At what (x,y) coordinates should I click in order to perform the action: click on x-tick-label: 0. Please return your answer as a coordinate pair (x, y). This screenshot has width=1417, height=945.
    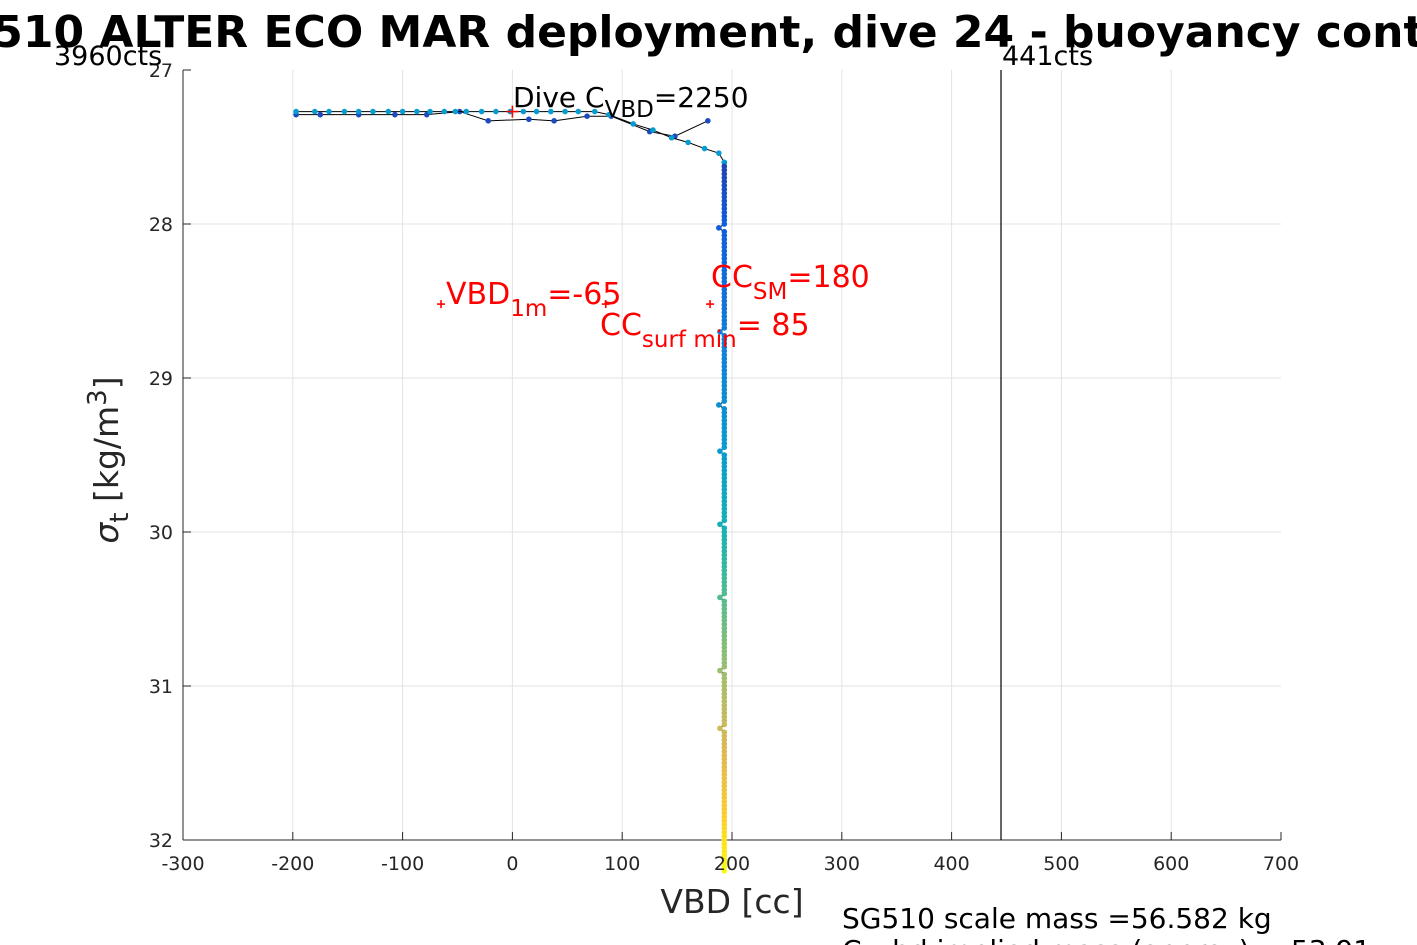
    Looking at the image, I should click on (512, 864).